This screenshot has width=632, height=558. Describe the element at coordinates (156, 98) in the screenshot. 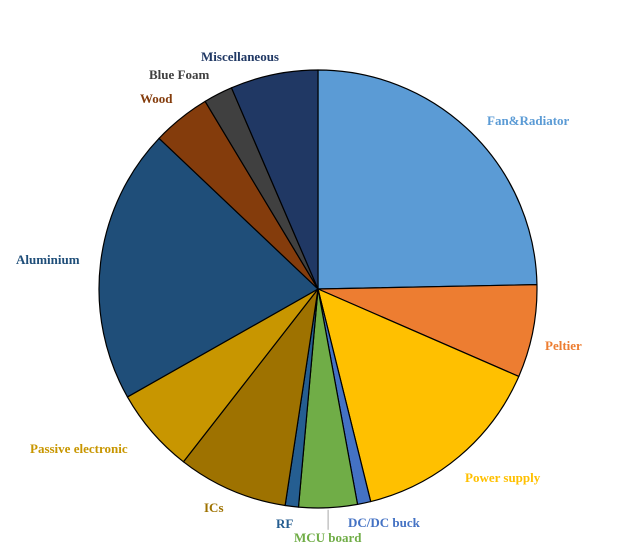

I see `slice-label-wood: Wood` at that location.